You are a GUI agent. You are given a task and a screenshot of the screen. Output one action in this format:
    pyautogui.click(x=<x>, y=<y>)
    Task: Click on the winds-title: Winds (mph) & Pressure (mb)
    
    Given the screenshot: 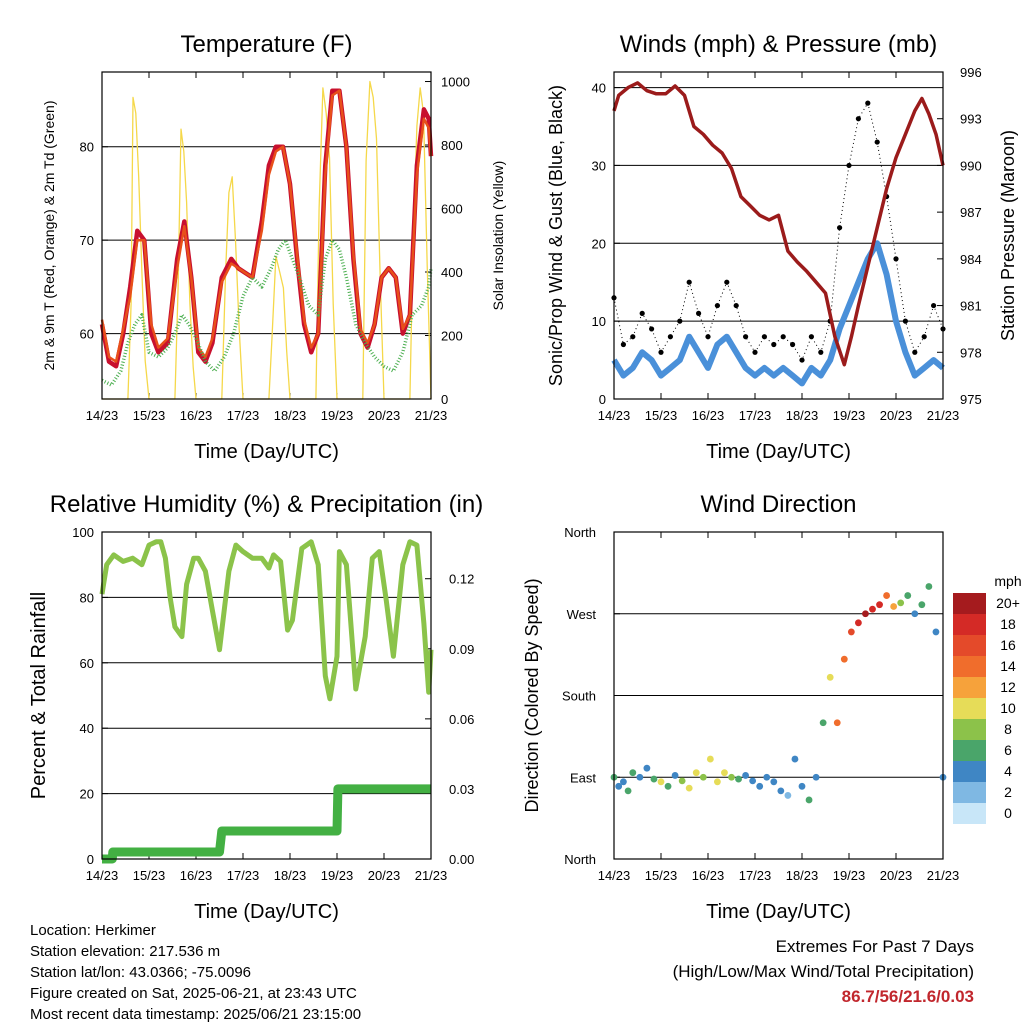 What is the action you would take?
    pyautogui.click(x=778, y=44)
    